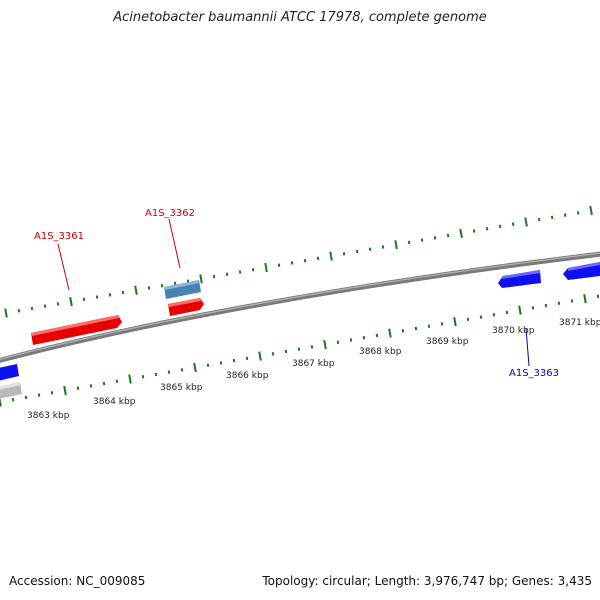 Image resolution: width=600 pixels, height=600 pixels. Describe the element at coordinates (247, 376) in the screenshot. I see `scale-label-3866: 3866 kbp` at that location.